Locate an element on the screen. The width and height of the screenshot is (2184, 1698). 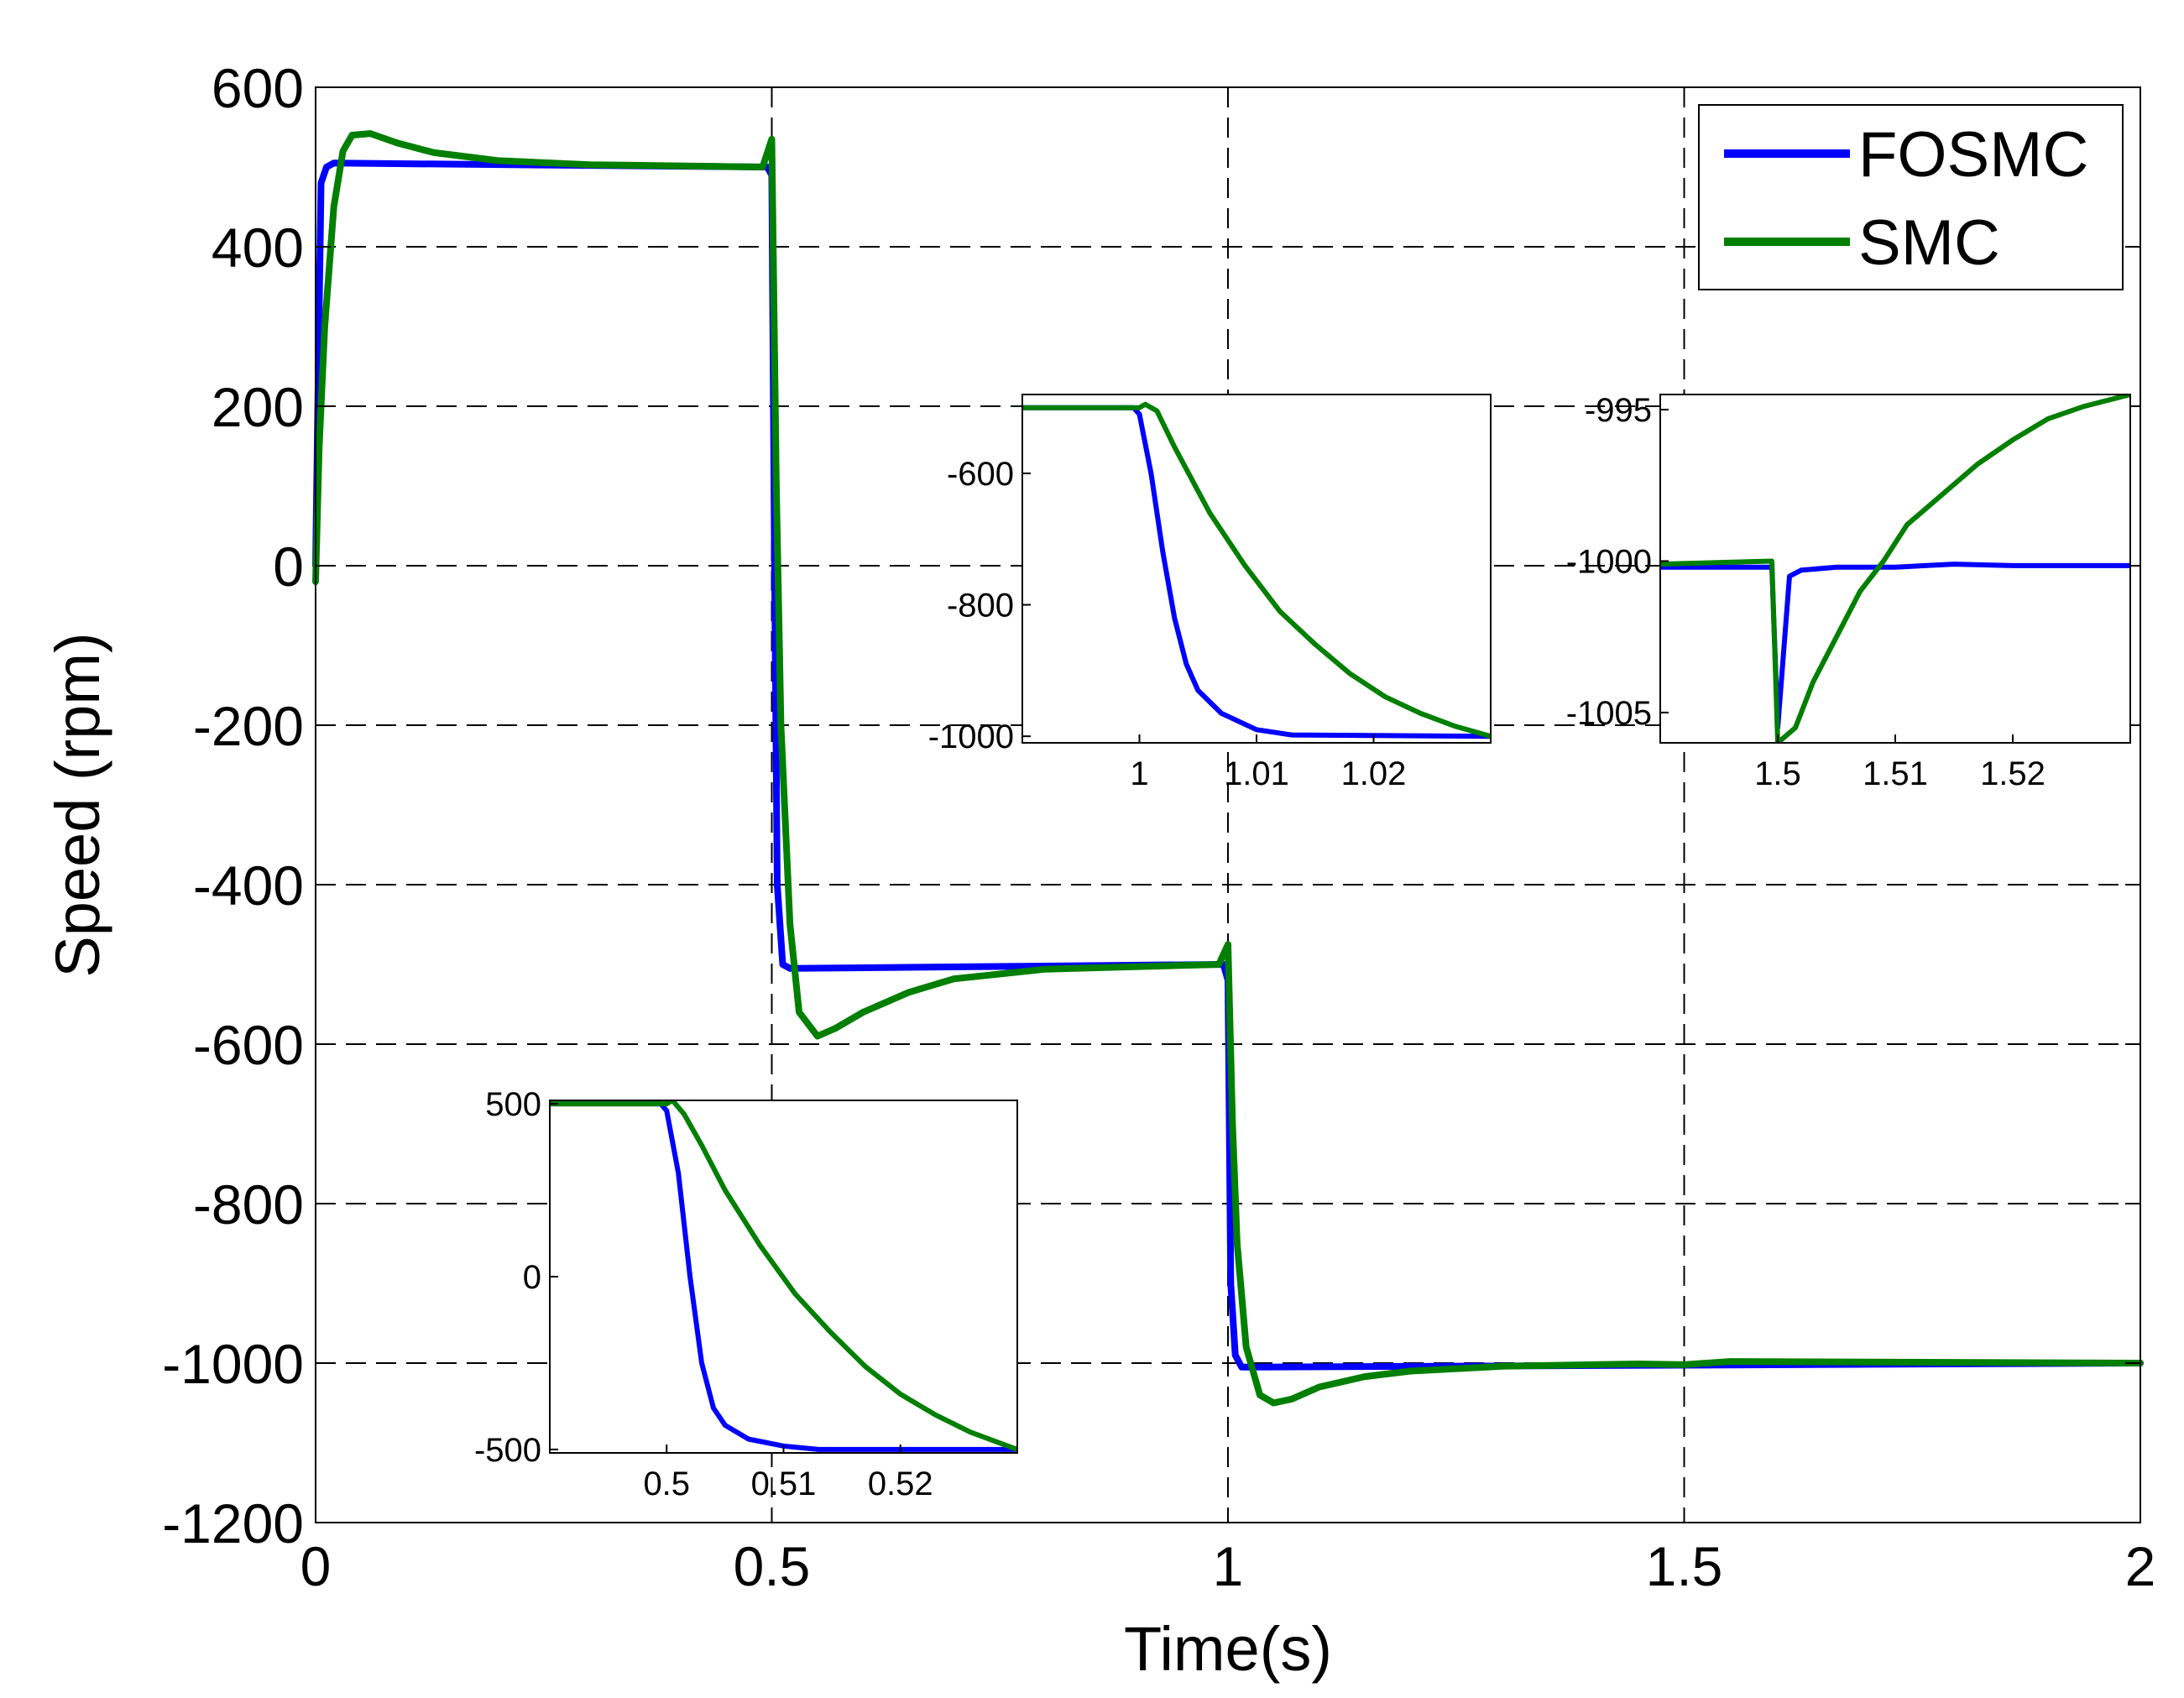
x-axis-title: Time(s) is located at coordinates (1228, 1649).